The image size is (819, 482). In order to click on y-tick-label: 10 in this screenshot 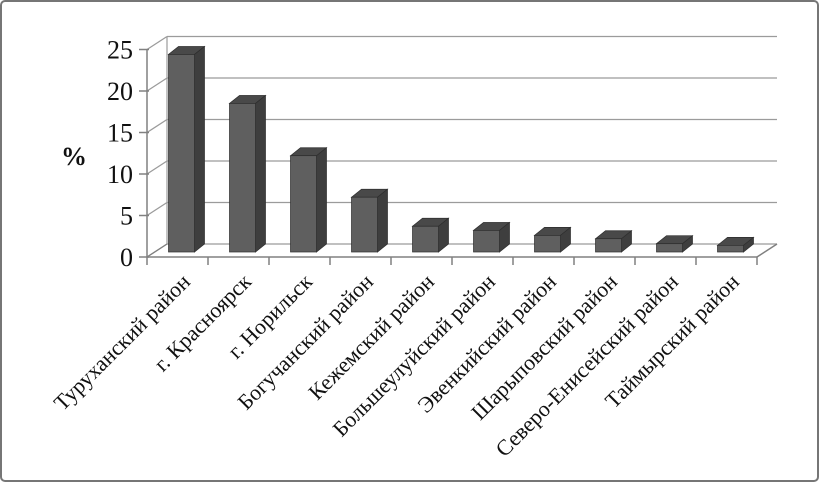, I will do `click(120, 174)`.